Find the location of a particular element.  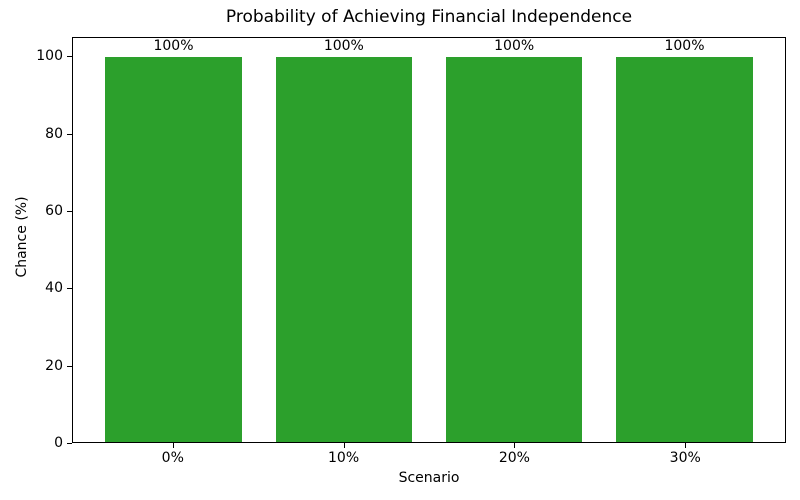

x-tick-label: 20% is located at coordinates (514, 458).